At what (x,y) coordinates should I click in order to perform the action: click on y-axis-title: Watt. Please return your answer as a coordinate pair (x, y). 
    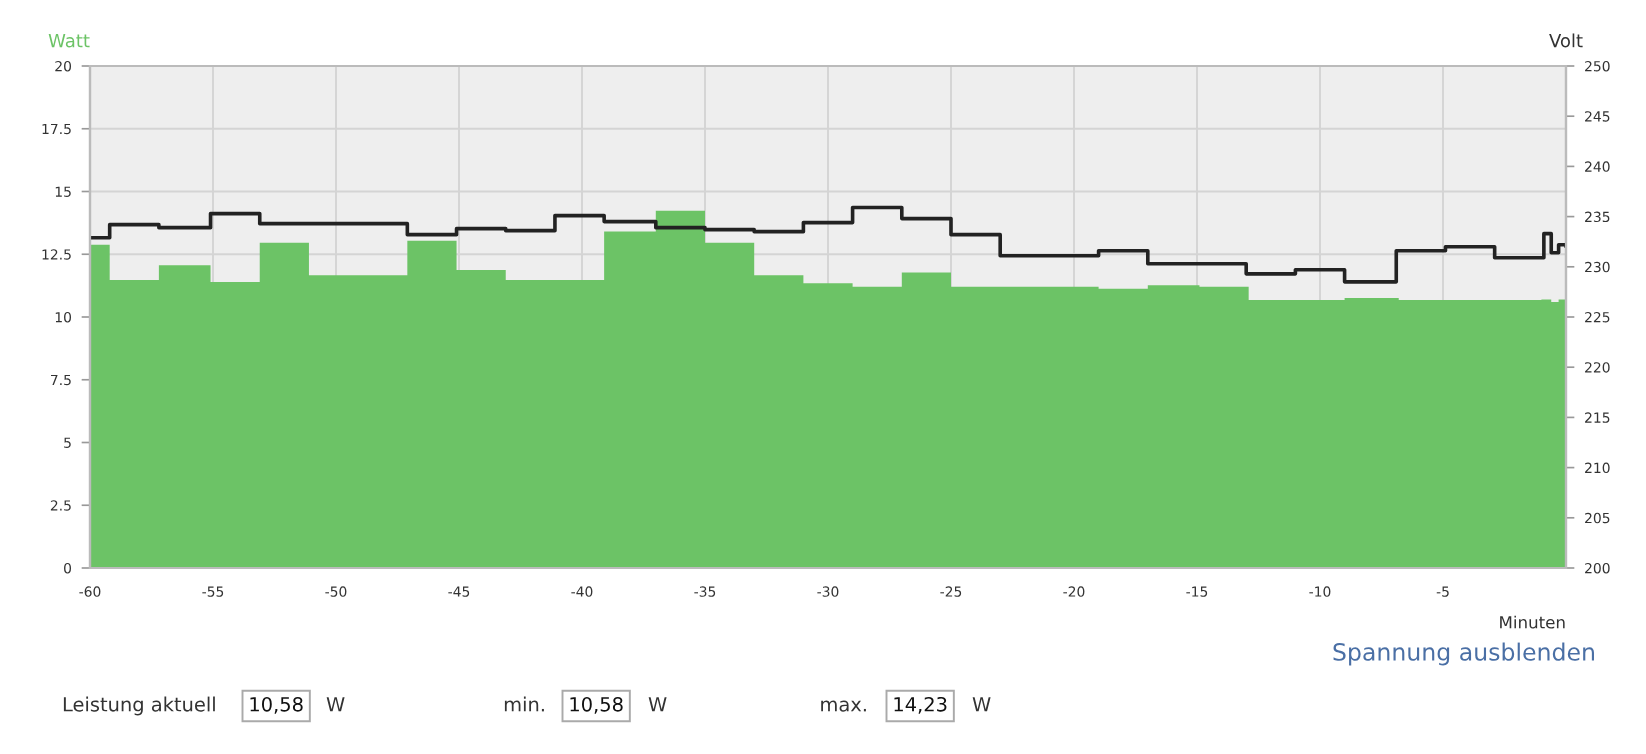
    Looking at the image, I should click on (69, 41).